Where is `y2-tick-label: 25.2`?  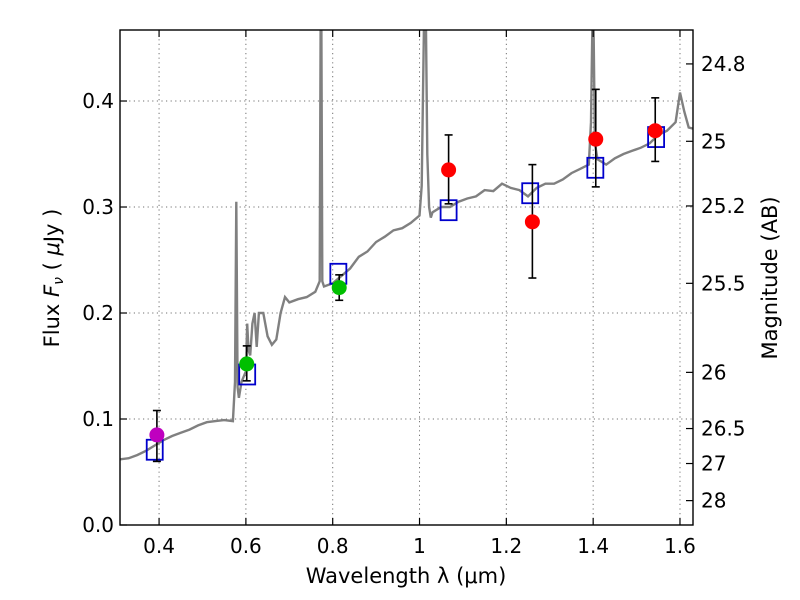
y2-tick-label: 25.2 is located at coordinates (723, 206).